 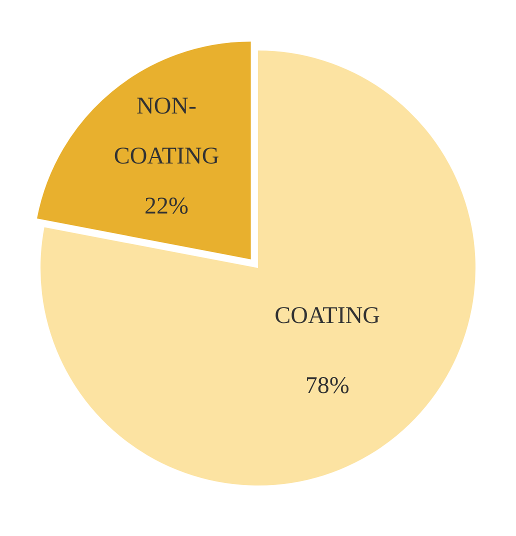 I want to click on slice-label: COATING, so click(x=327, y=316).